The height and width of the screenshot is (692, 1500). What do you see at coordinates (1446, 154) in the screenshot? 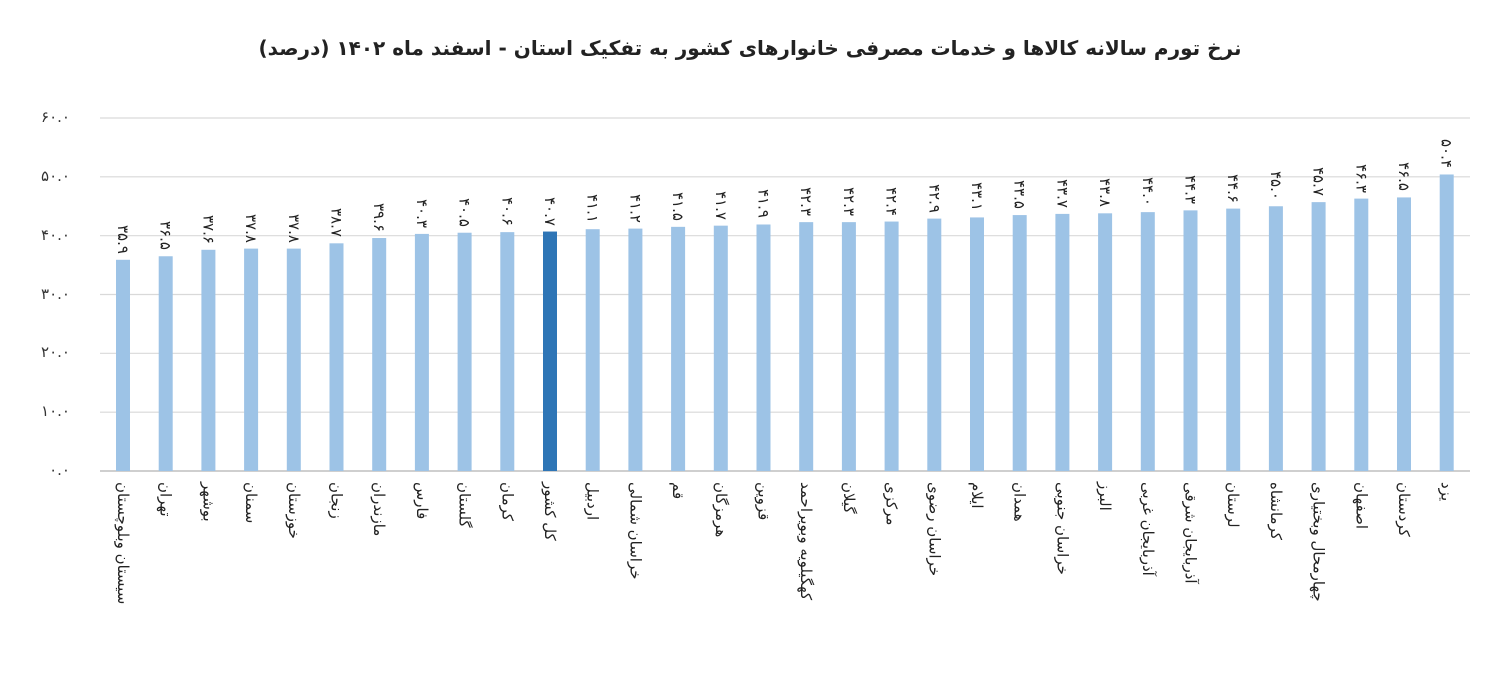
I see `data-label: ۵۰.۴` at bounding box center [1446, 154].